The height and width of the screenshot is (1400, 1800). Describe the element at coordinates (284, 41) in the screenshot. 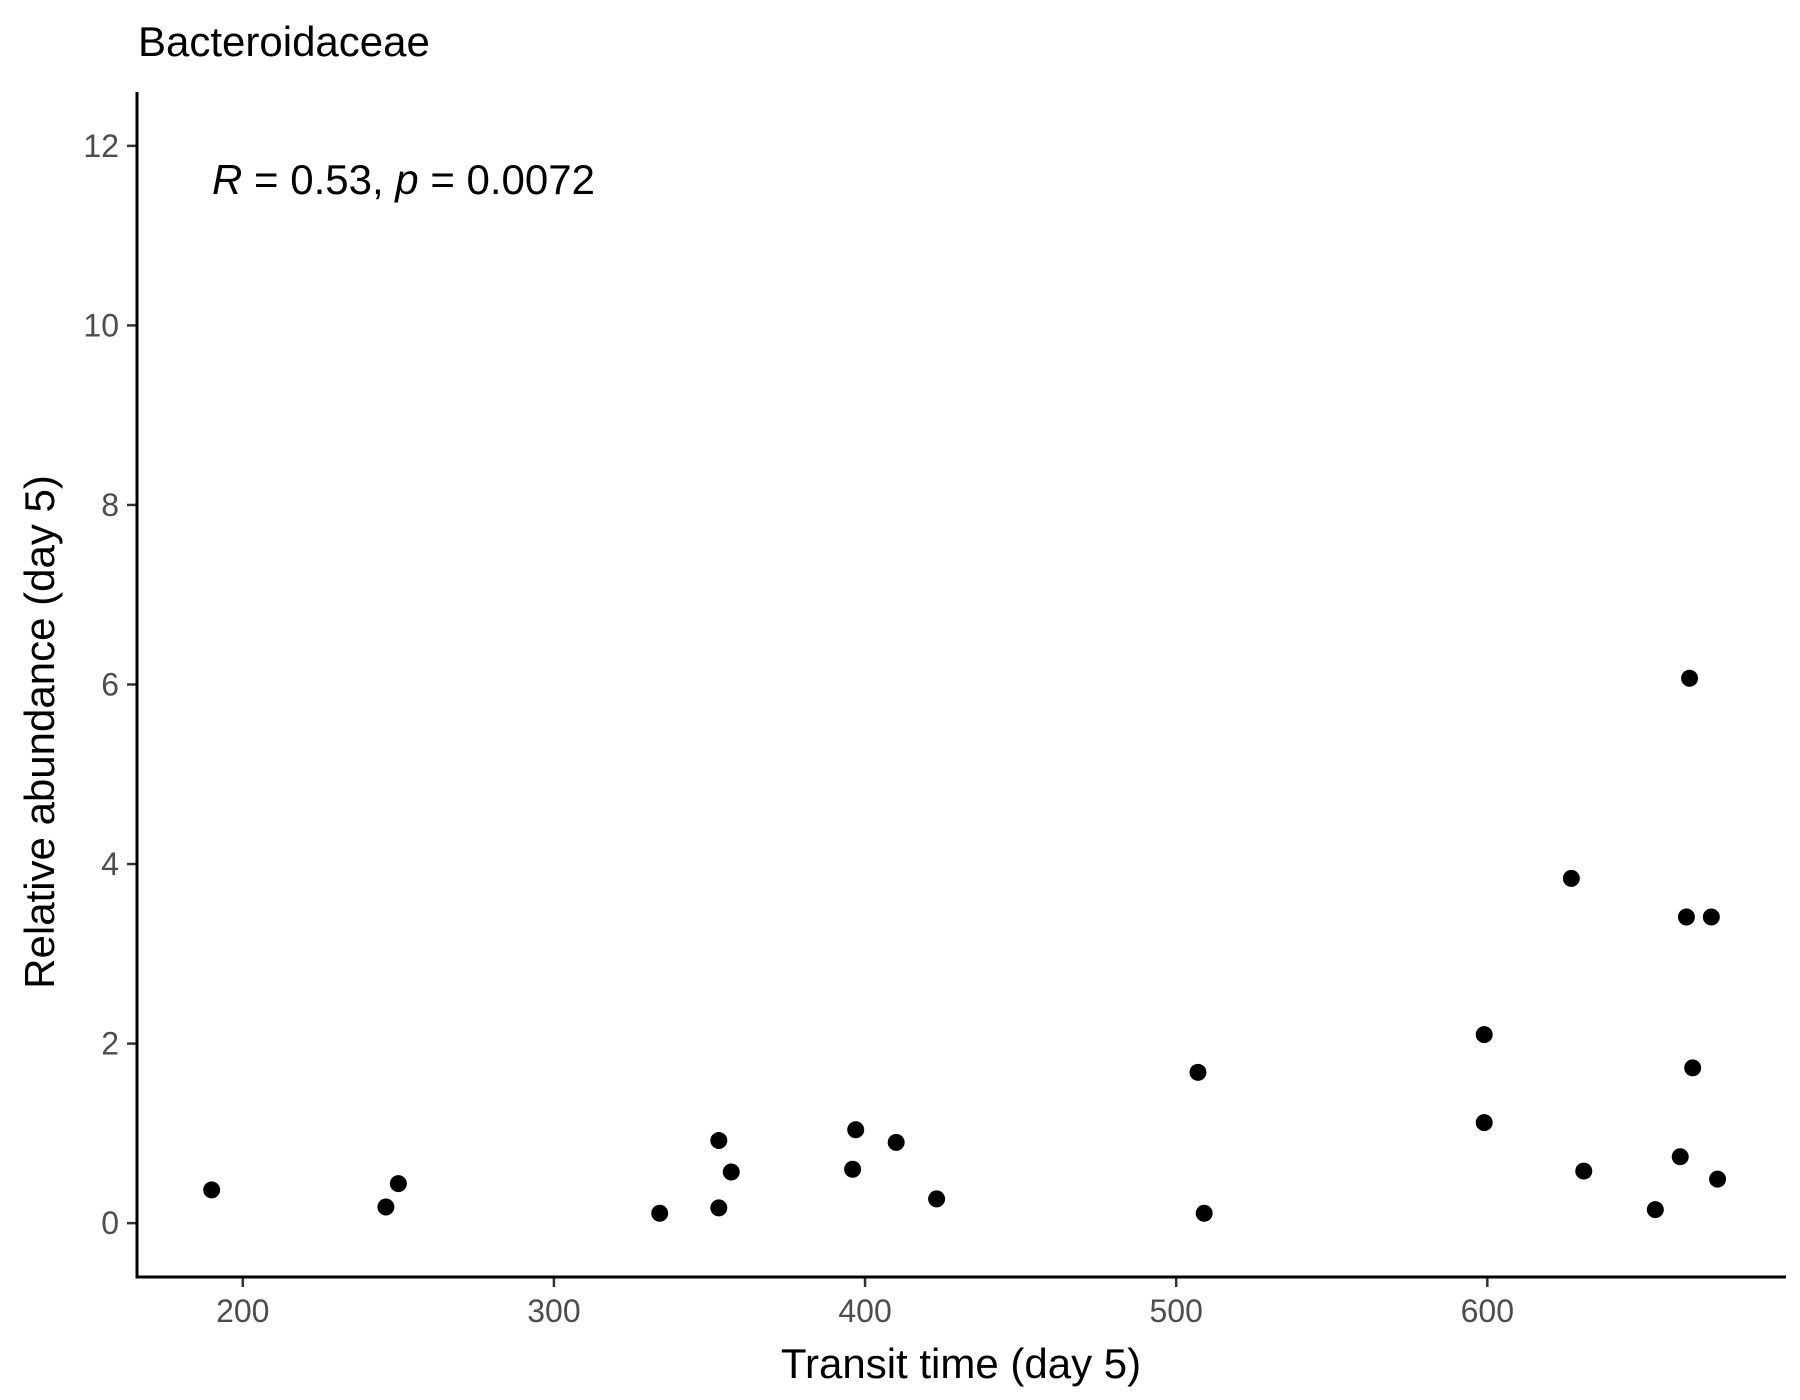

I see `chart-title: Bacteroidaceae` at that location.